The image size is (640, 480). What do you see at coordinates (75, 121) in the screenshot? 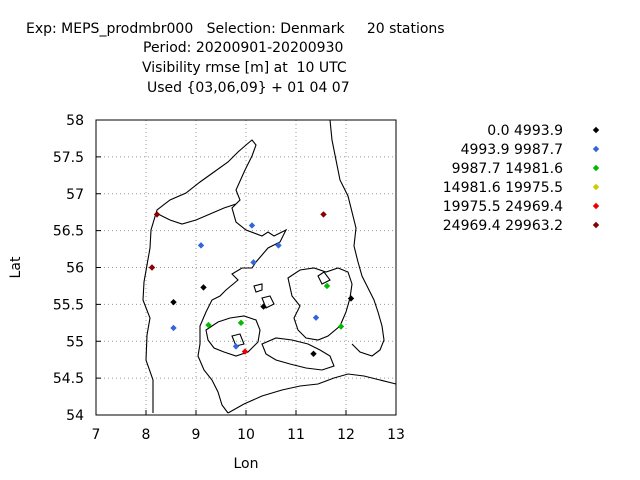
I see `y-tick-label: 58` at bounding box center [75, 121].